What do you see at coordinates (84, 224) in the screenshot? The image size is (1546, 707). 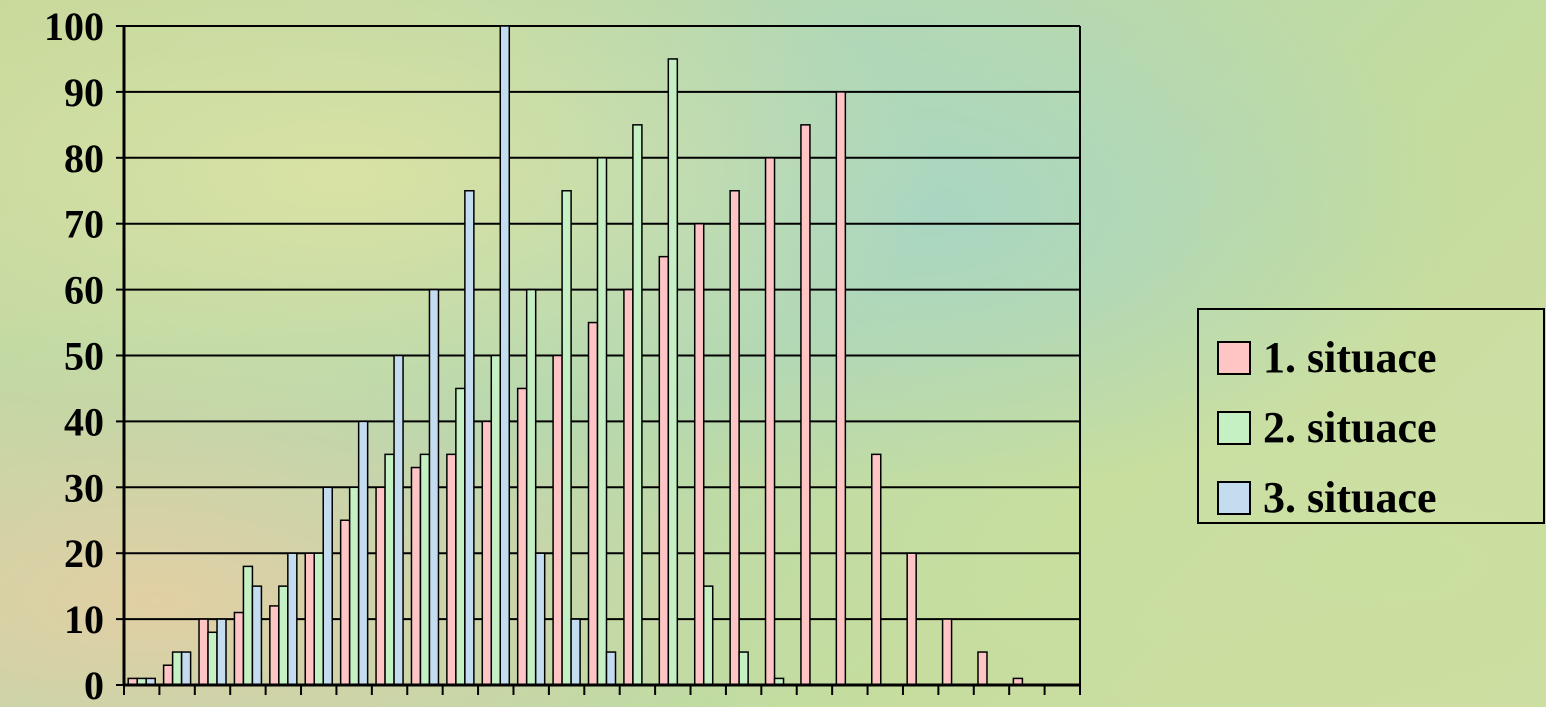 I see `y-tick-label-70: 70` at bounding box center [84, 224].